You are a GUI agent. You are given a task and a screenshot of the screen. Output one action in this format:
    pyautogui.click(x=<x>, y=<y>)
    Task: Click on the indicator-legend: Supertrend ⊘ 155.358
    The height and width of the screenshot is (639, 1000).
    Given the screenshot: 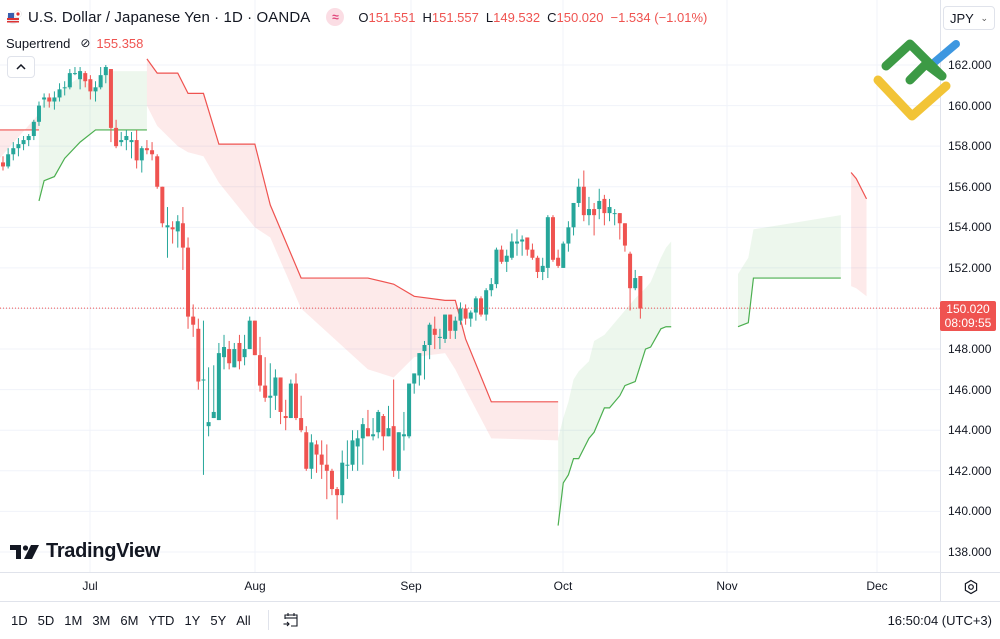 What is the action you would take?
    pyautogui.click(x=74, y=43)
    